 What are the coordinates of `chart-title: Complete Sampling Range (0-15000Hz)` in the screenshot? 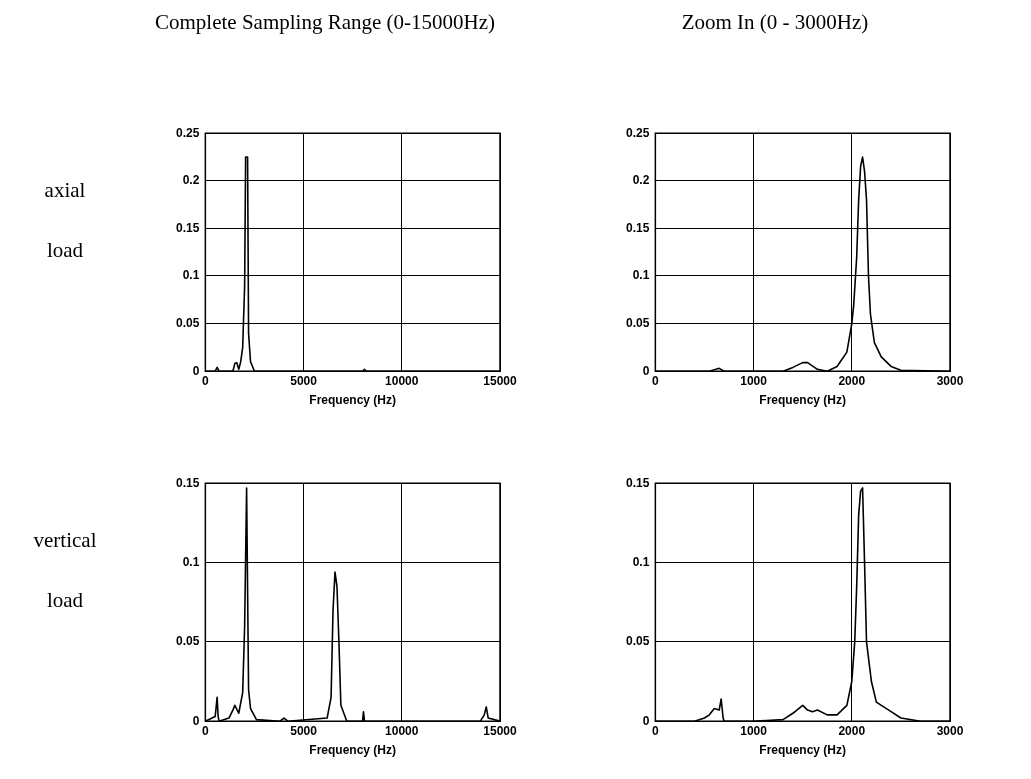 It's located at (325, 22).